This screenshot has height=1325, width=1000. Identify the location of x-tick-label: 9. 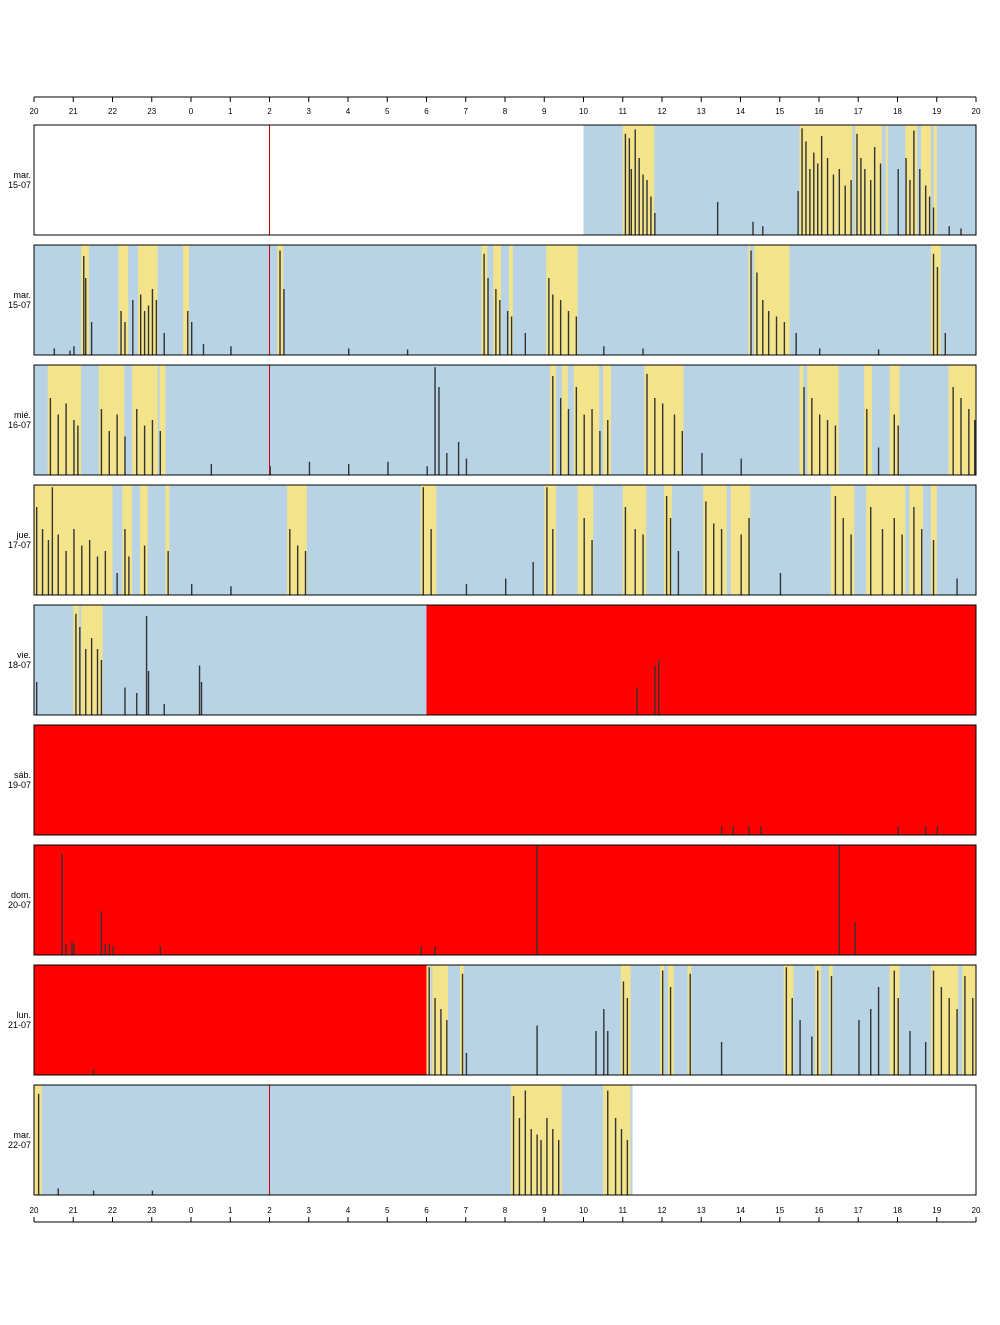
(544, 1210).